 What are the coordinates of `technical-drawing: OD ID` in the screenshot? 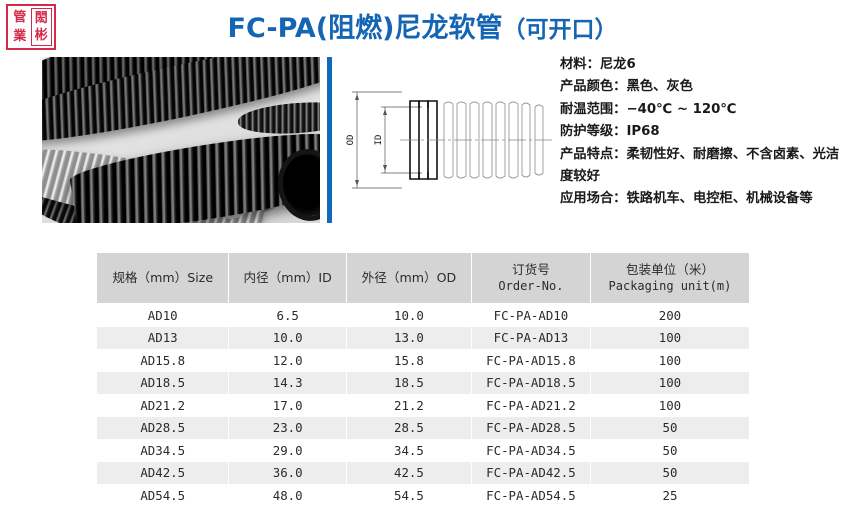 It's located at (449, 140).